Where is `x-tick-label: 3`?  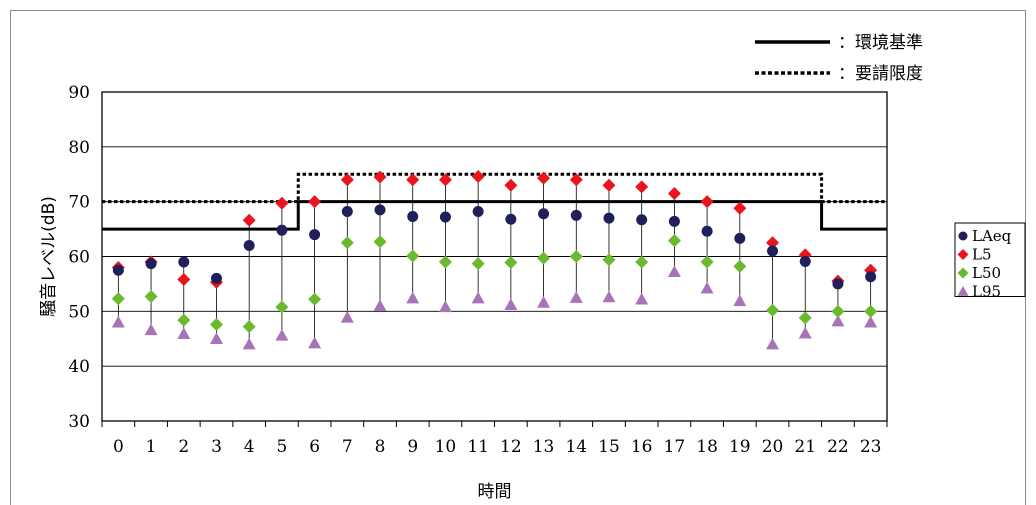 x-tick-label: 3 is located at coordinates (216, 447).